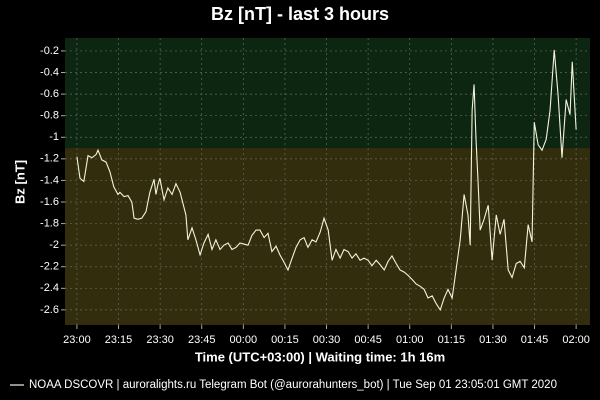 The image size is (600, 400). I want to click on y-tick-label: -1.6, so click(49, 202).